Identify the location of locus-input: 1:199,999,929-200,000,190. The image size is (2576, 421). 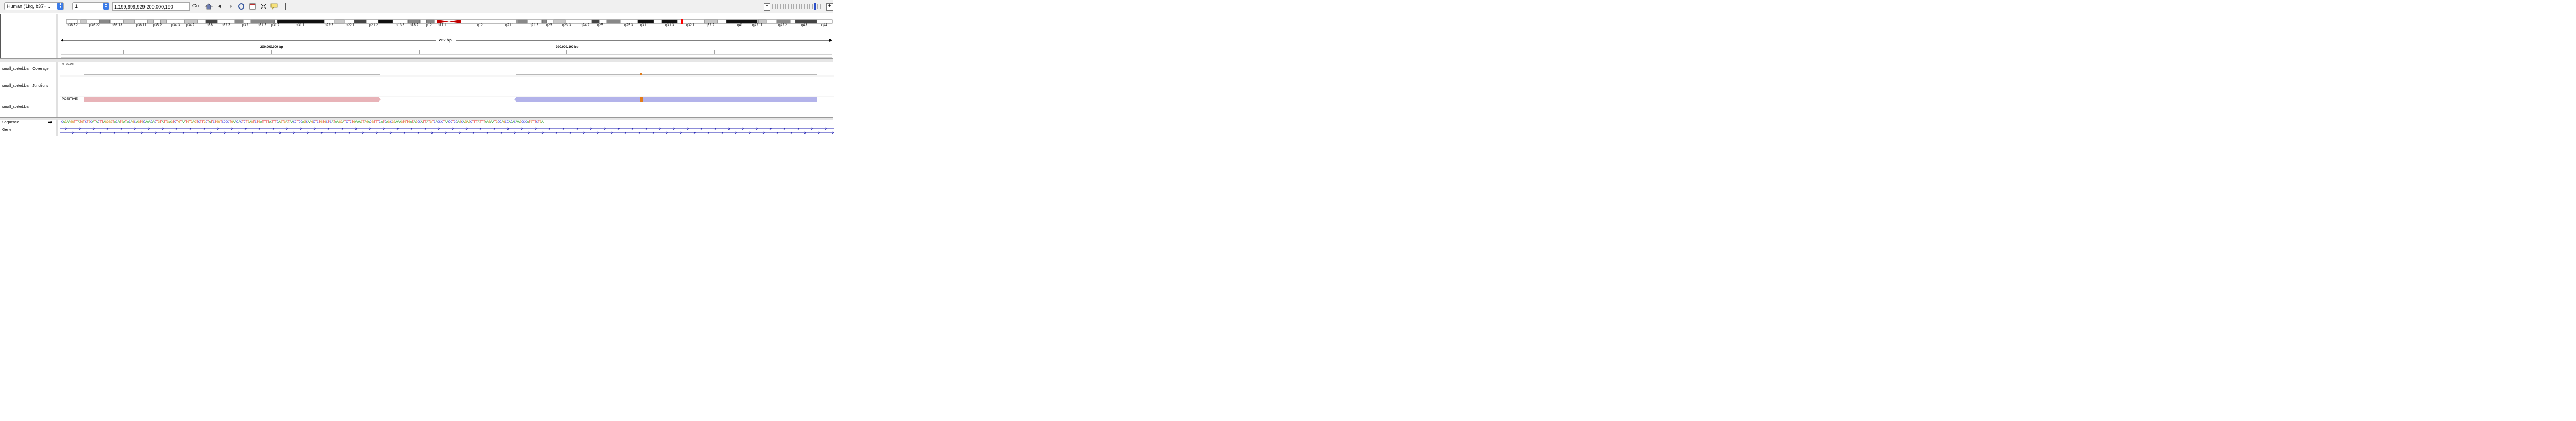
(151, 7).